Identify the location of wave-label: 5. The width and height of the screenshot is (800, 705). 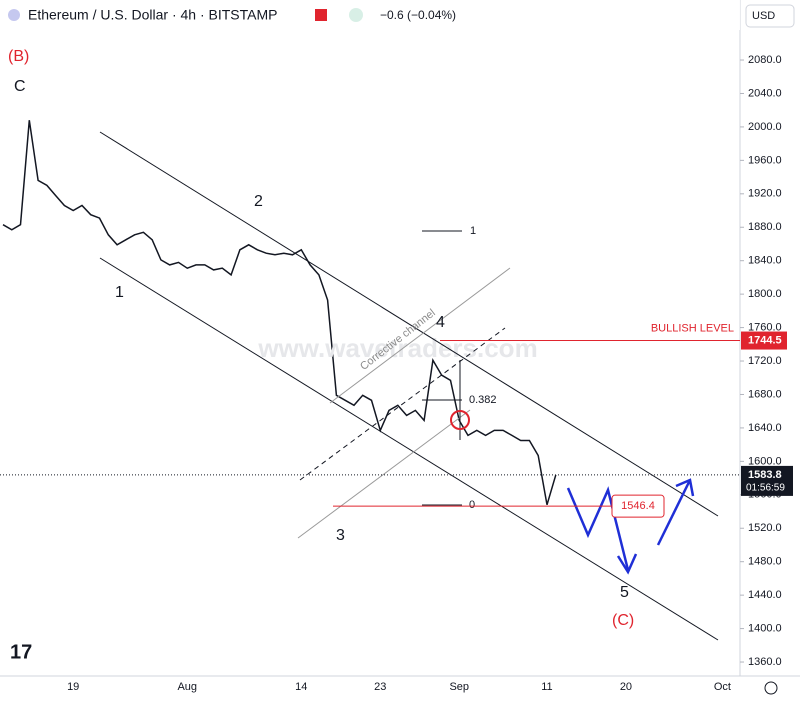
(624, 592).